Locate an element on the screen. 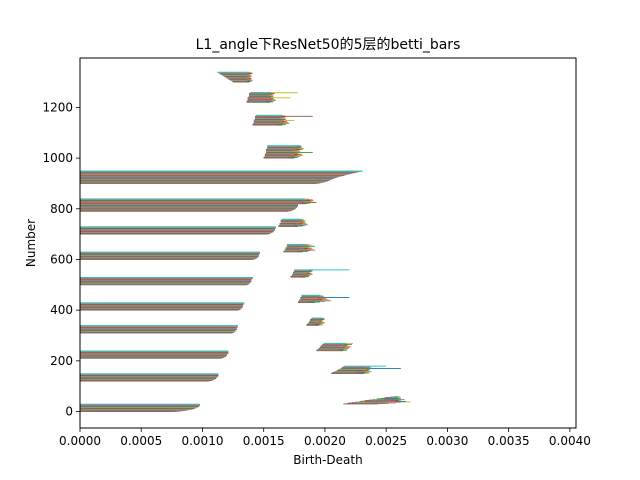  x-tick-label: 0.0040 is located at coordinates (570, 441).